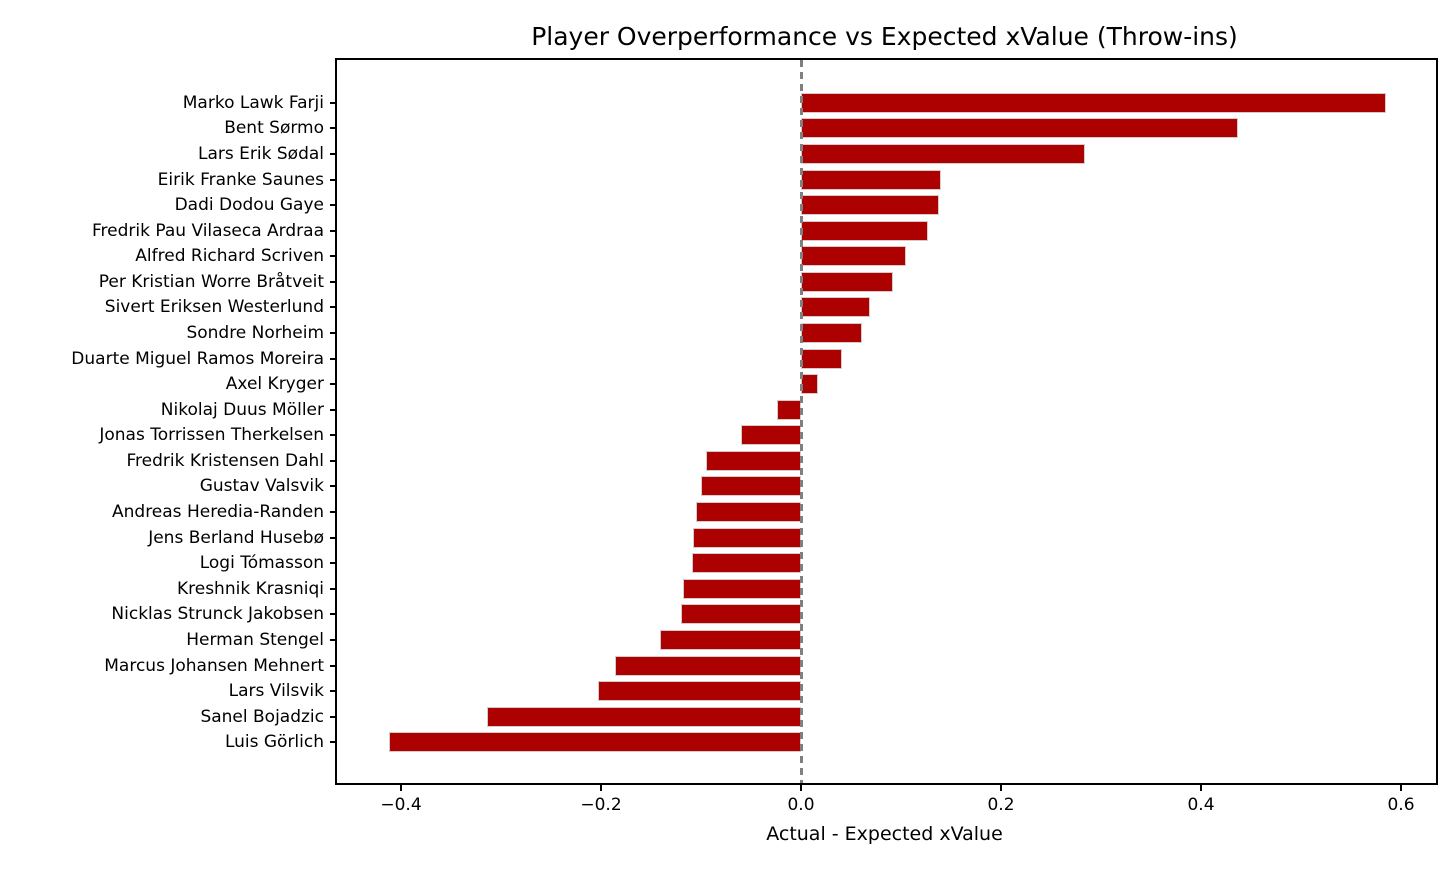  What do you see at coordinates (830, 742) in the screenshot?
I see `bar-row: Luis Görlich` at bounding box center [830, 742].